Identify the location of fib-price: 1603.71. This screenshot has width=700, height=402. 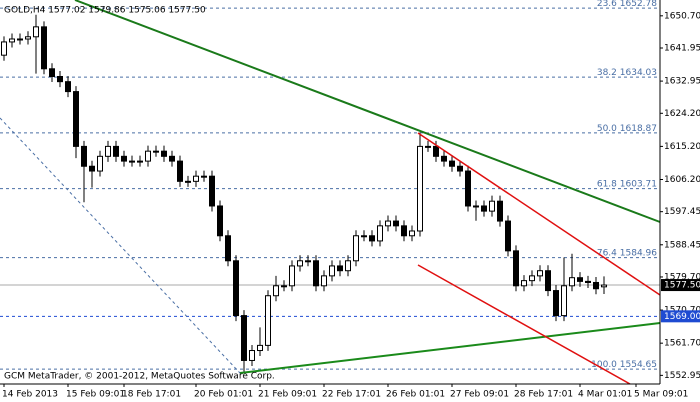
(638, 184).